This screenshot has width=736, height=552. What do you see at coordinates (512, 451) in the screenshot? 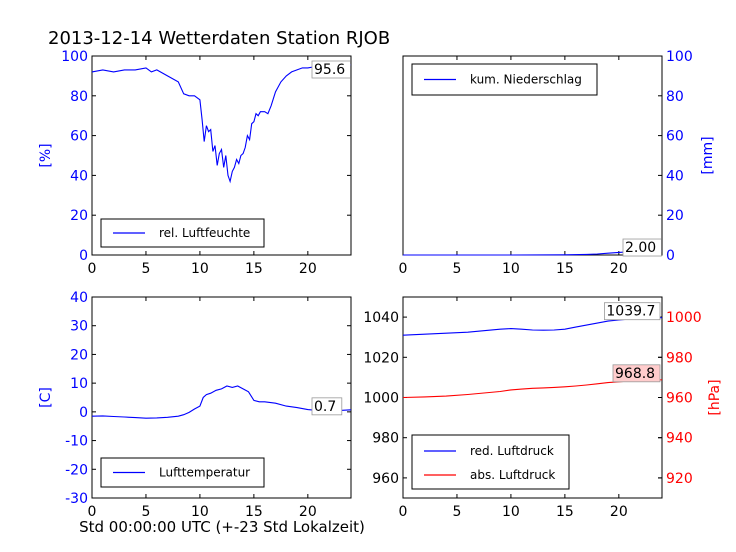
I see `legend-label: red. Luftdruck` at bounding box center [512, 451].